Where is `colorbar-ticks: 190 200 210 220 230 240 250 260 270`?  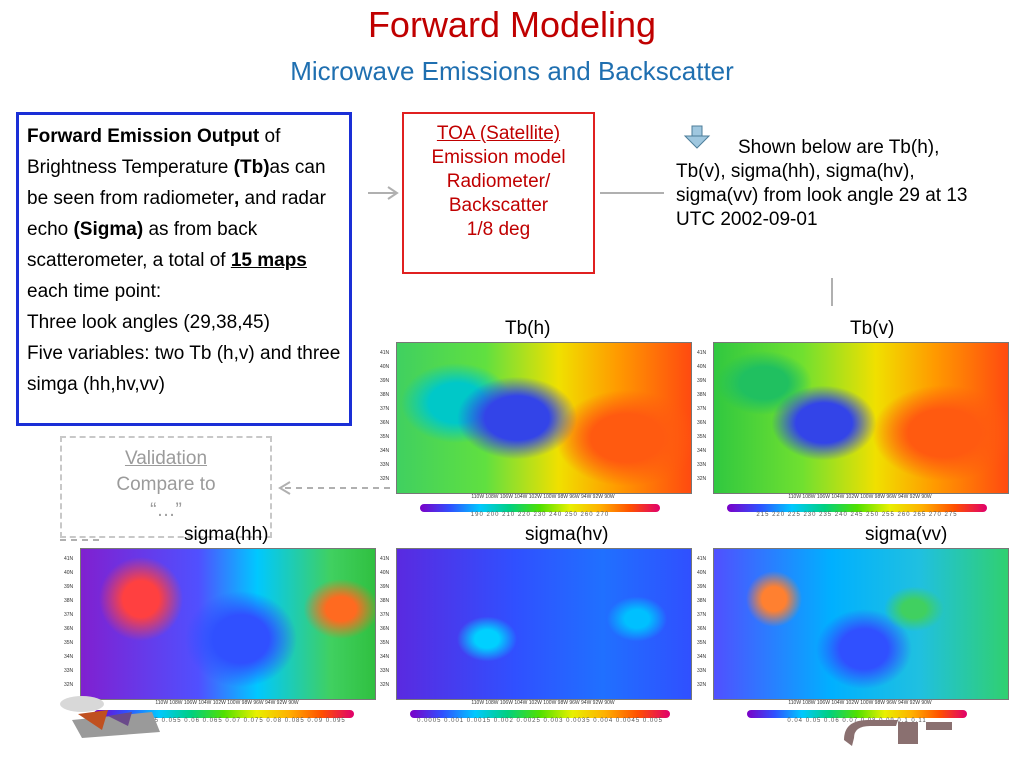 colorbar-ticks: 190 200 210 220 230 240 250 260 270 is located at coordinates (540, 515).